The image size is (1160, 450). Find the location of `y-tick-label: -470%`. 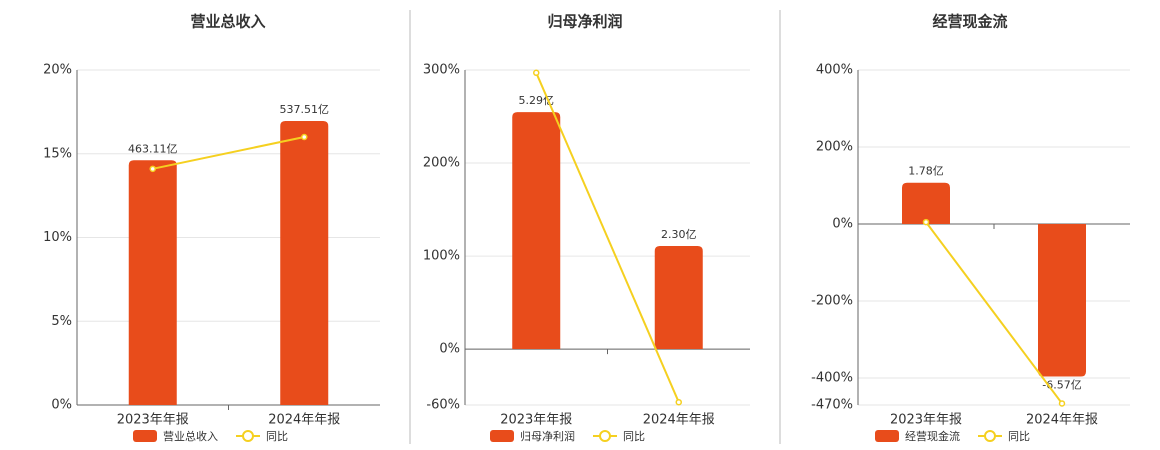

y-tick-label: -470% is located at coordinates (832, 405).